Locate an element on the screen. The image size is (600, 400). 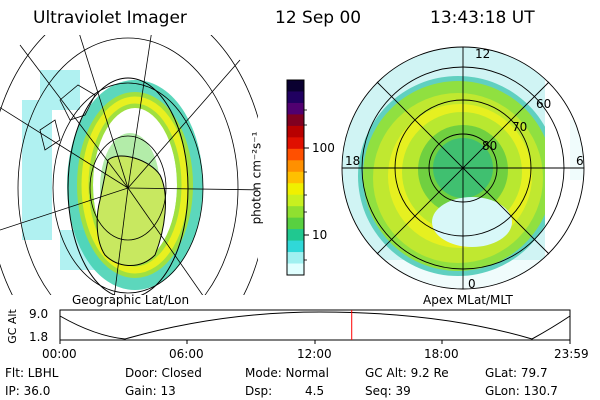
gc-alt-info: GC Alt: 9.2 Re is located at coordinates (407, 373).